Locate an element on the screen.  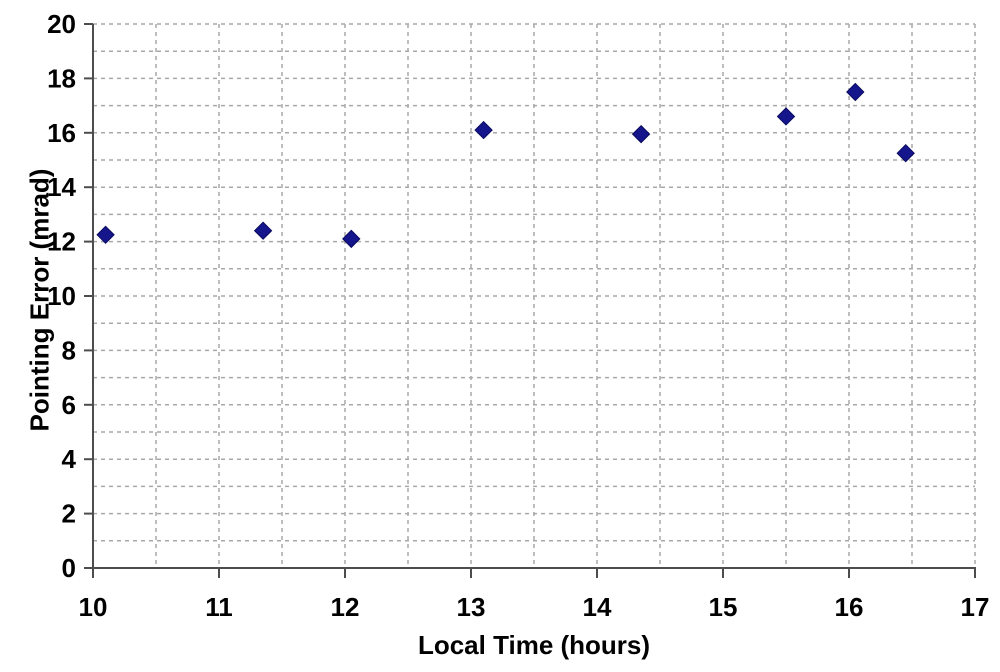
x-tick-label: 15 is located at coordinates (723, 607).